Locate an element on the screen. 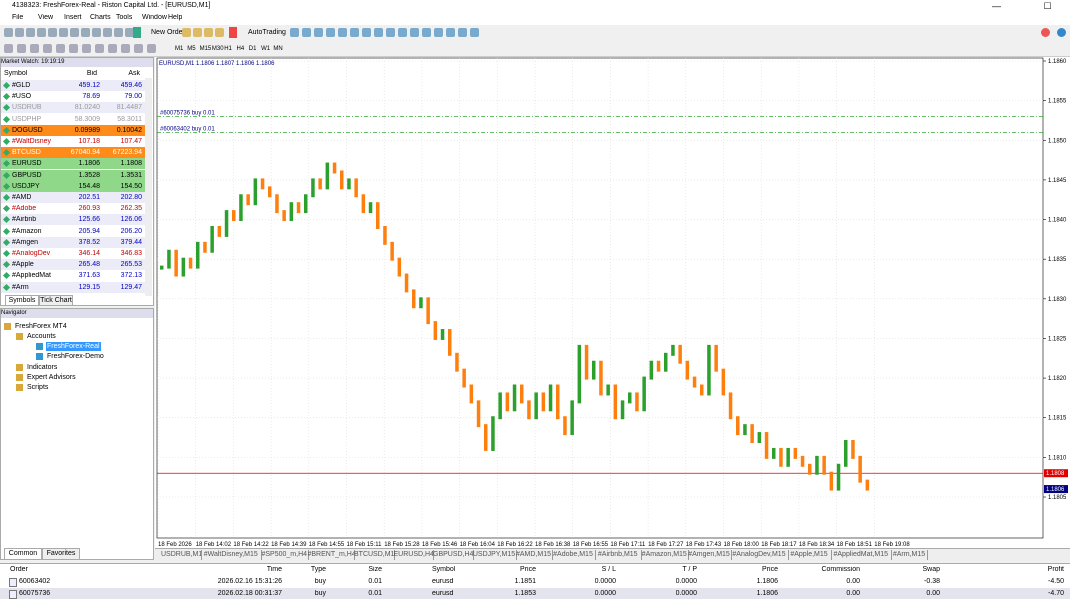 The image size is (1070, 600). chart-tab: GBPUSD,H4 is located at coordinates (453, 555).